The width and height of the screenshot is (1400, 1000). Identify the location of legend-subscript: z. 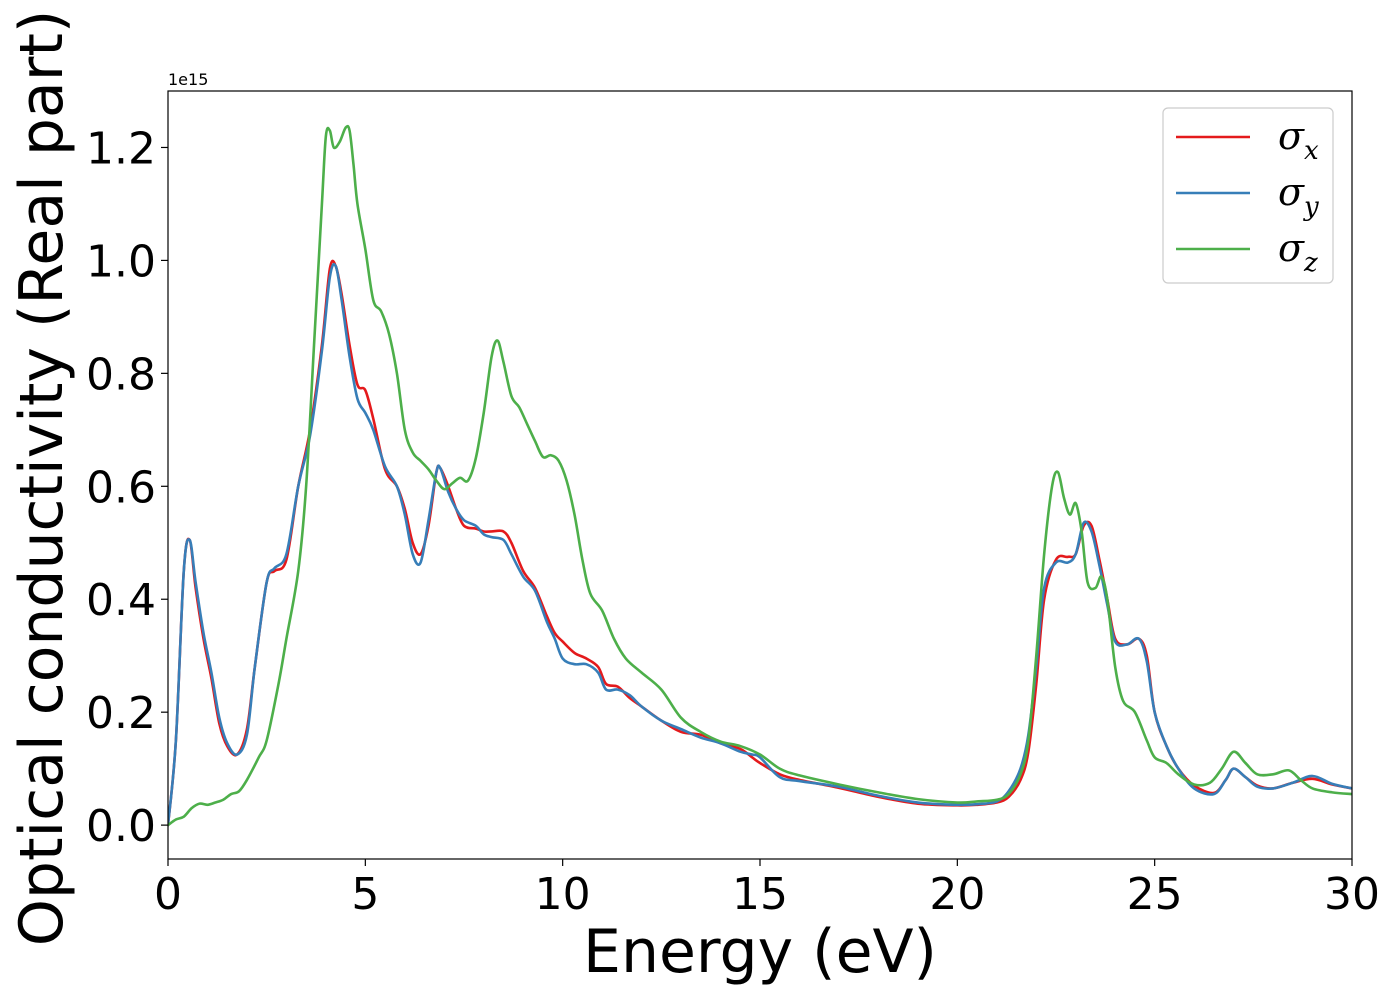
(1310, 263).